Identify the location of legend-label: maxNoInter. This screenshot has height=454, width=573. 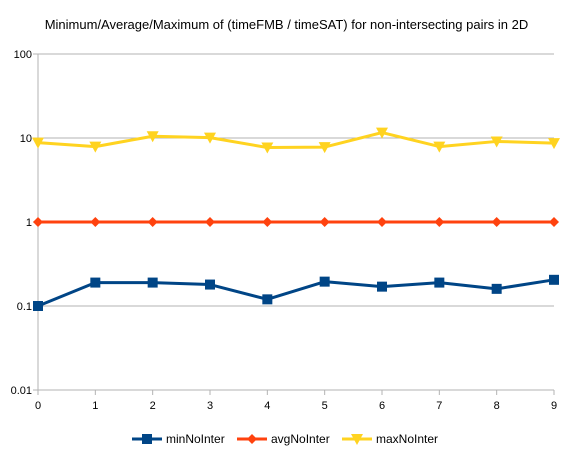
(407, 439).